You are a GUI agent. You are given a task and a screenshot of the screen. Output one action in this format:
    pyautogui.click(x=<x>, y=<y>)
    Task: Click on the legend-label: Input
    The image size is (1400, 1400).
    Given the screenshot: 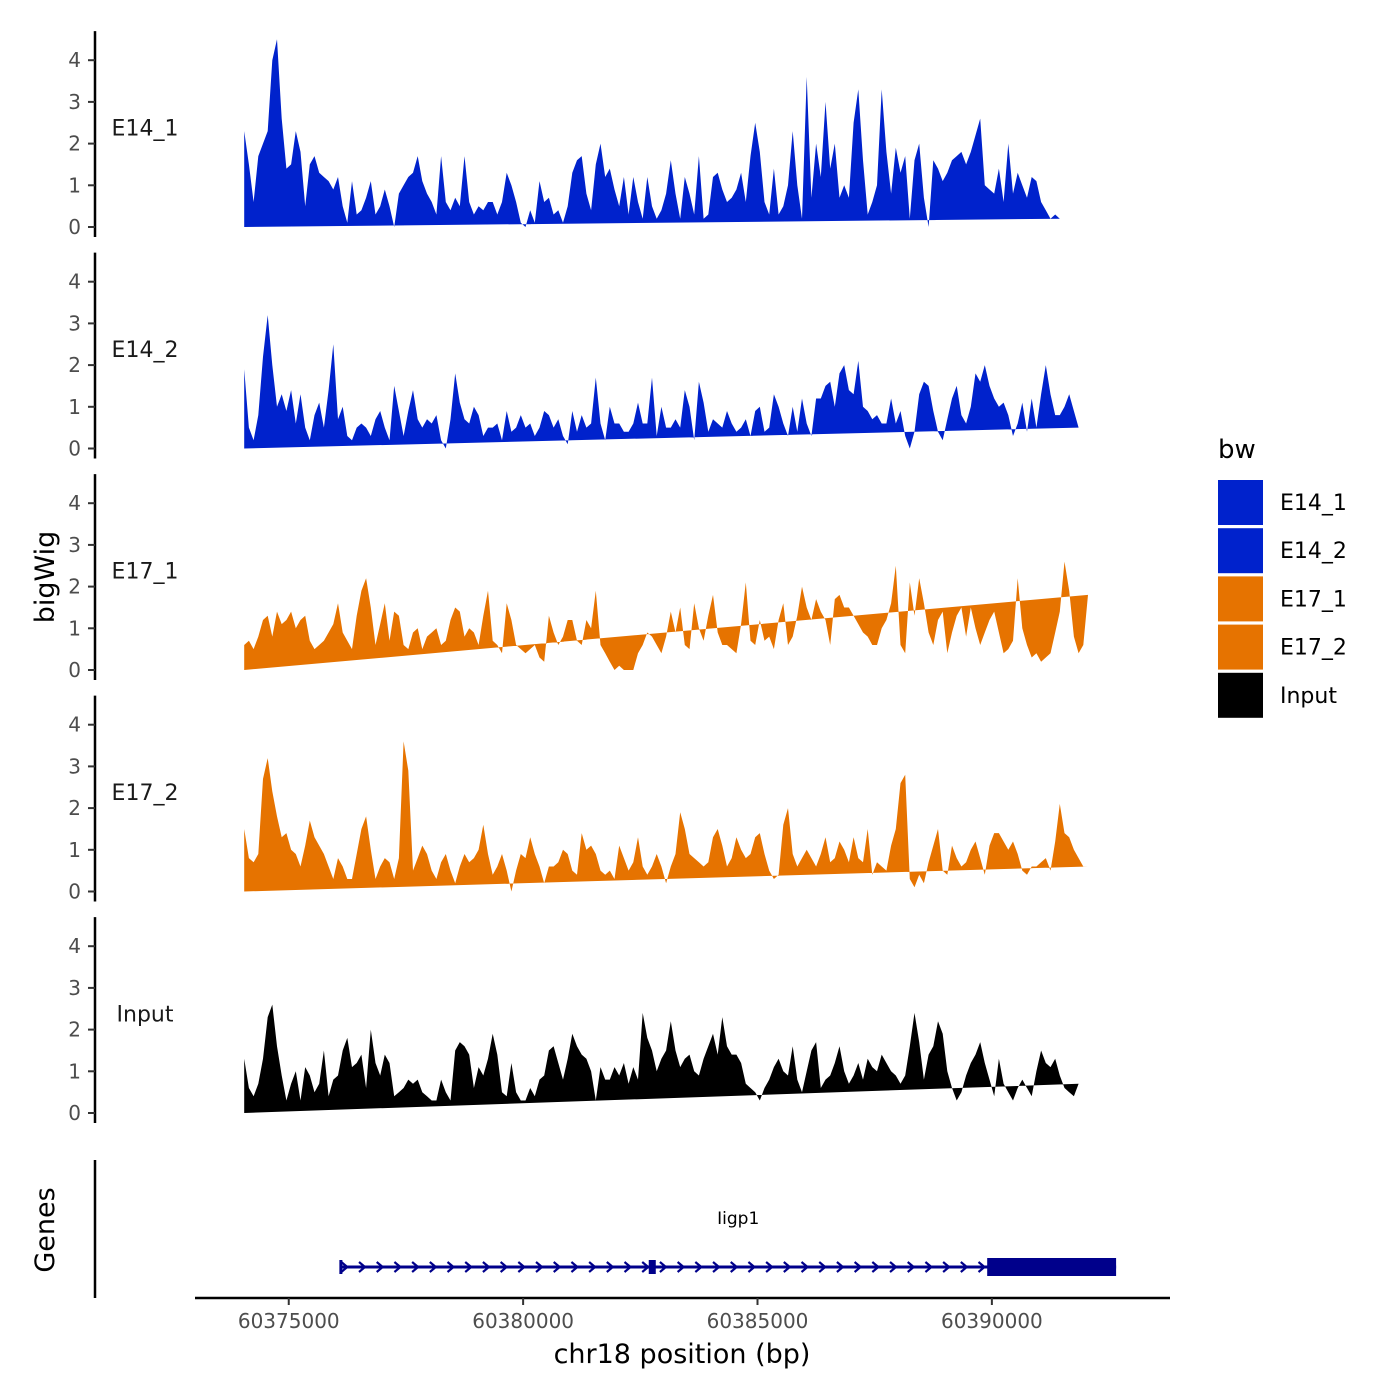 What is the action you would take?
    pyautogui.click(x=1308, y=696)
    